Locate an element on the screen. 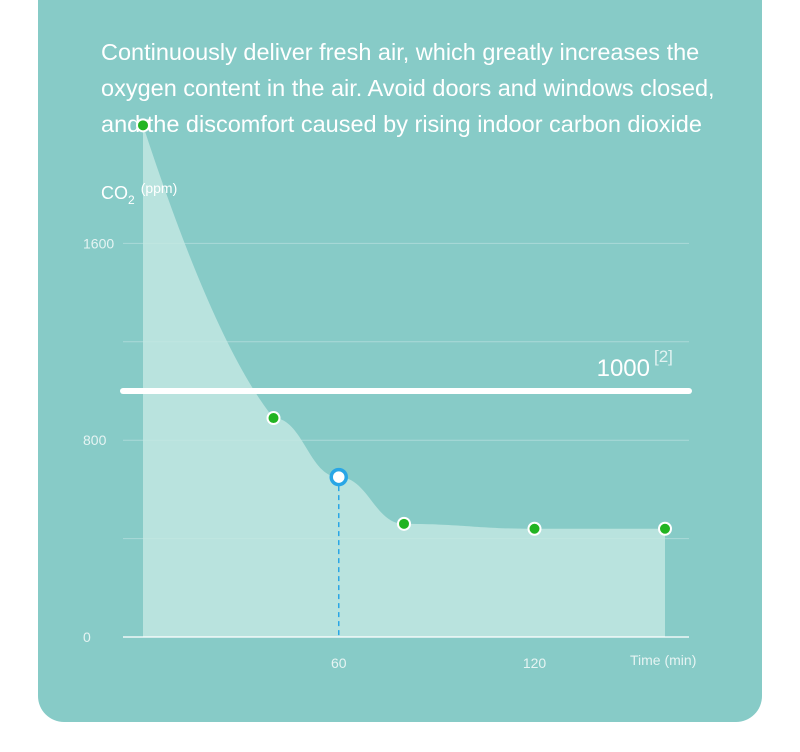  threshold-footnote: [2] is located at coordinates (663, 356).